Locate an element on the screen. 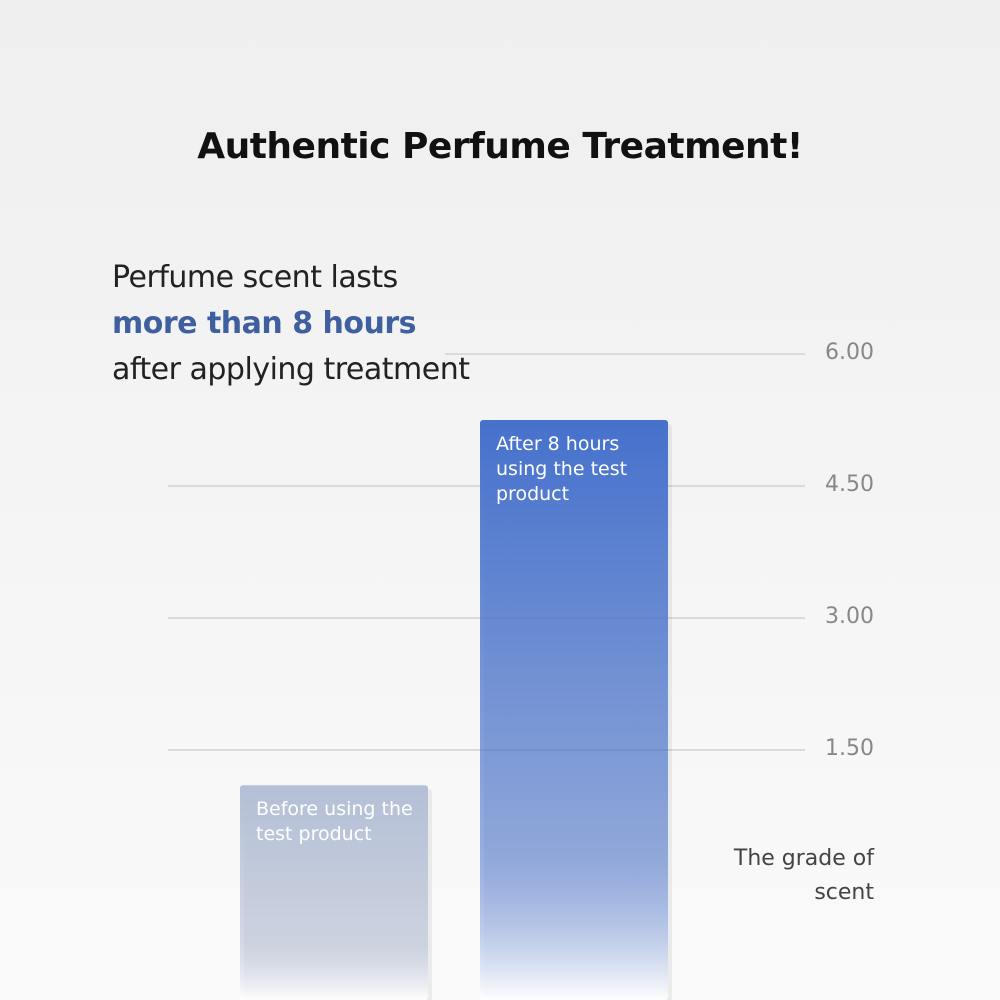 Image resolution: width=1000 pixels, height=1000 pixels. bar-label: Before using the test product is located at coordinates (334, 822).